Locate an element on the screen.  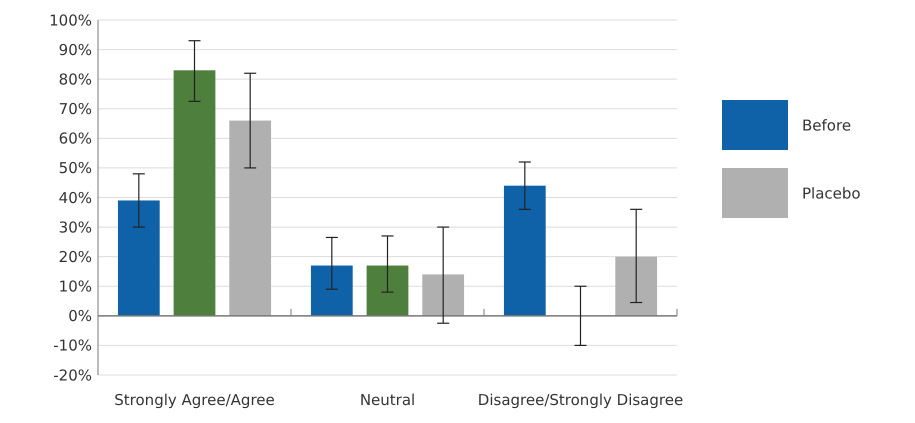
y-tick-label: 30% is located at coordinates (75, 227).